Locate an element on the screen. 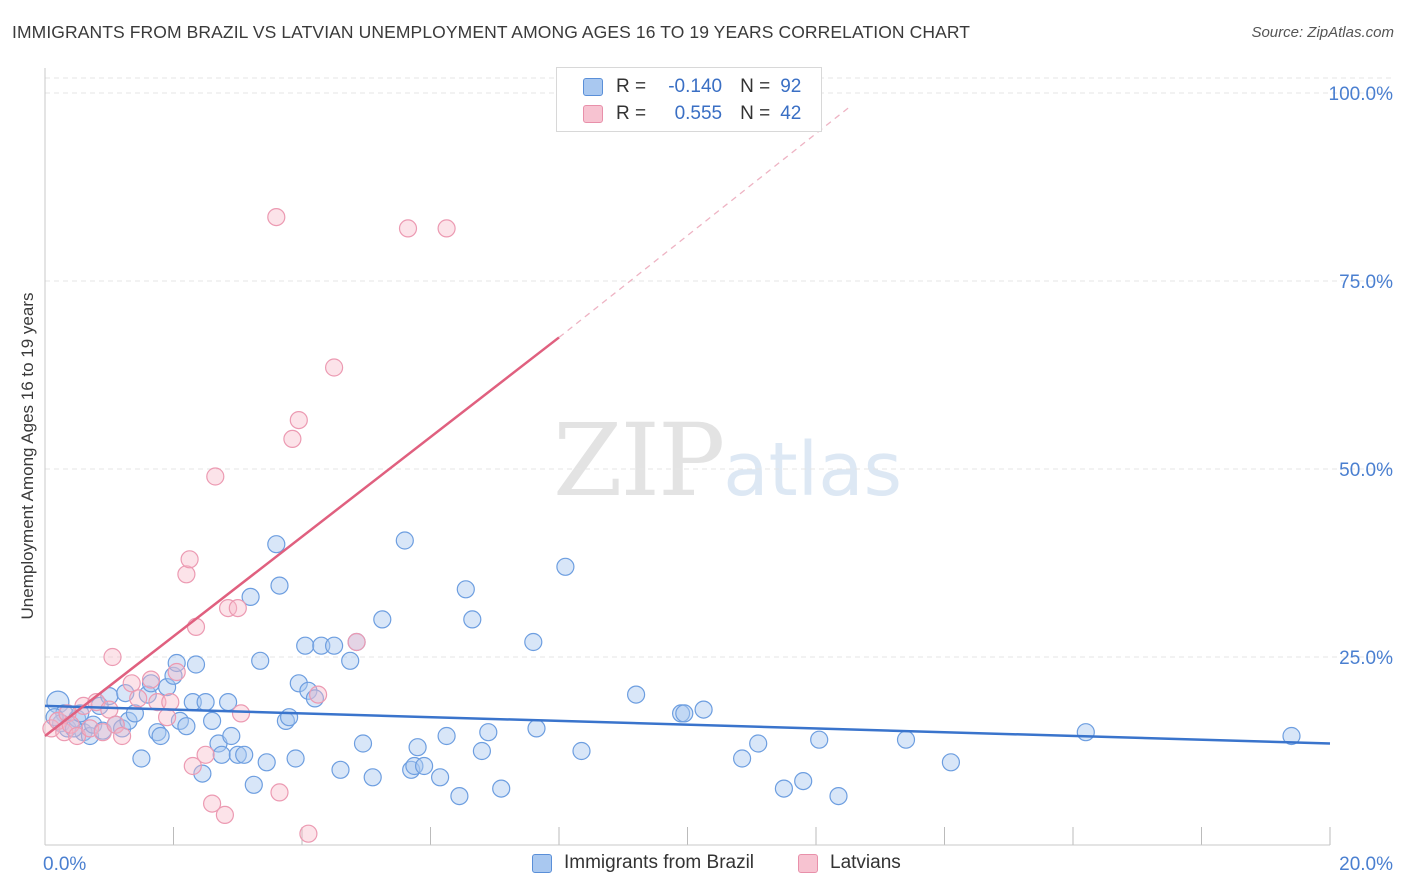  watermark: ZIPatlas is located at coordinates (727, 460).